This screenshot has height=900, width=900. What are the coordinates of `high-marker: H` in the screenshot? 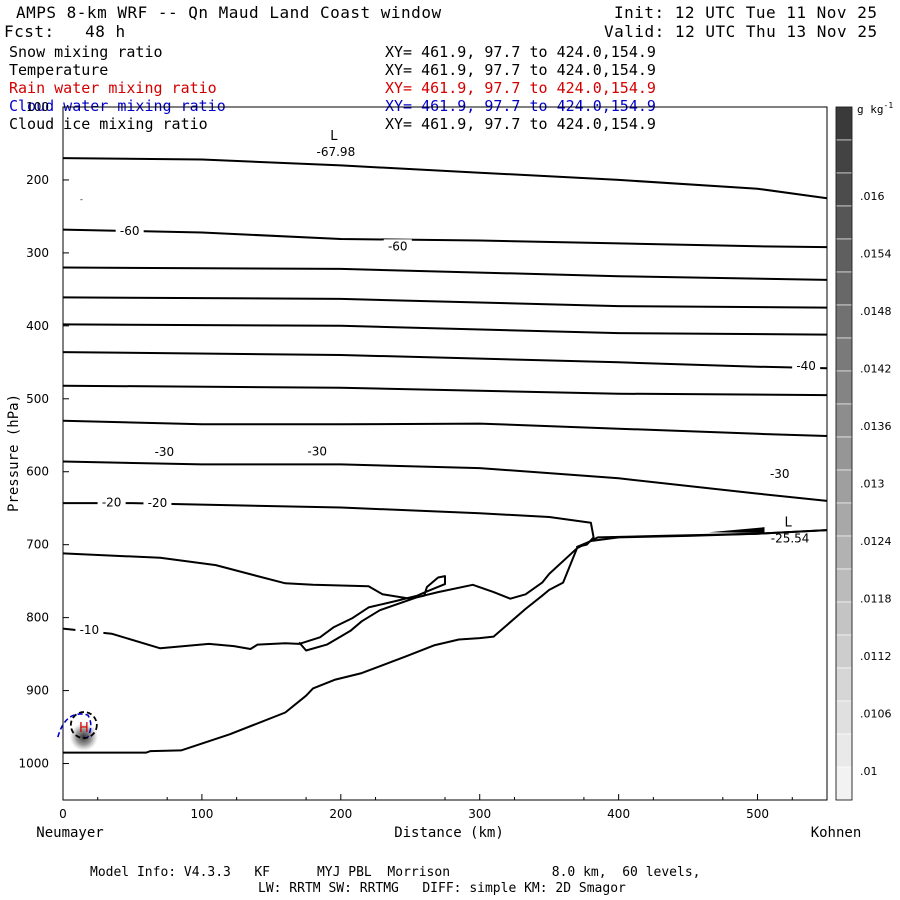 It's located at (84, 728).